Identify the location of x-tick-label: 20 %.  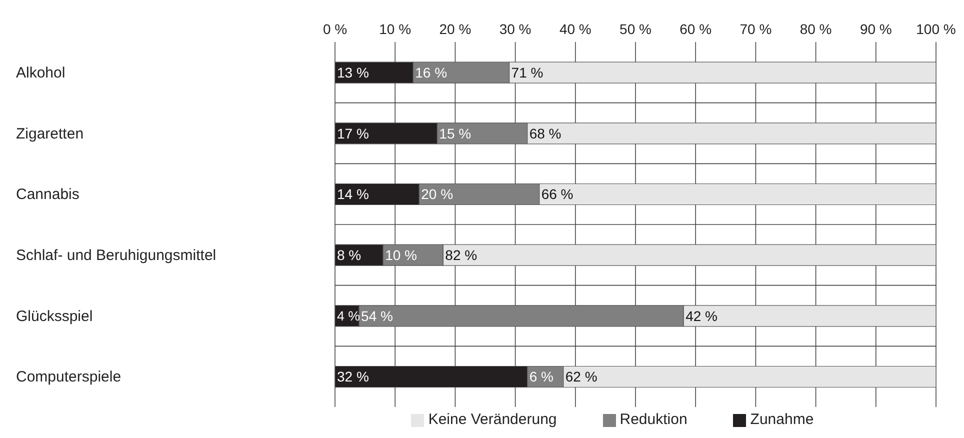
(455, 29).